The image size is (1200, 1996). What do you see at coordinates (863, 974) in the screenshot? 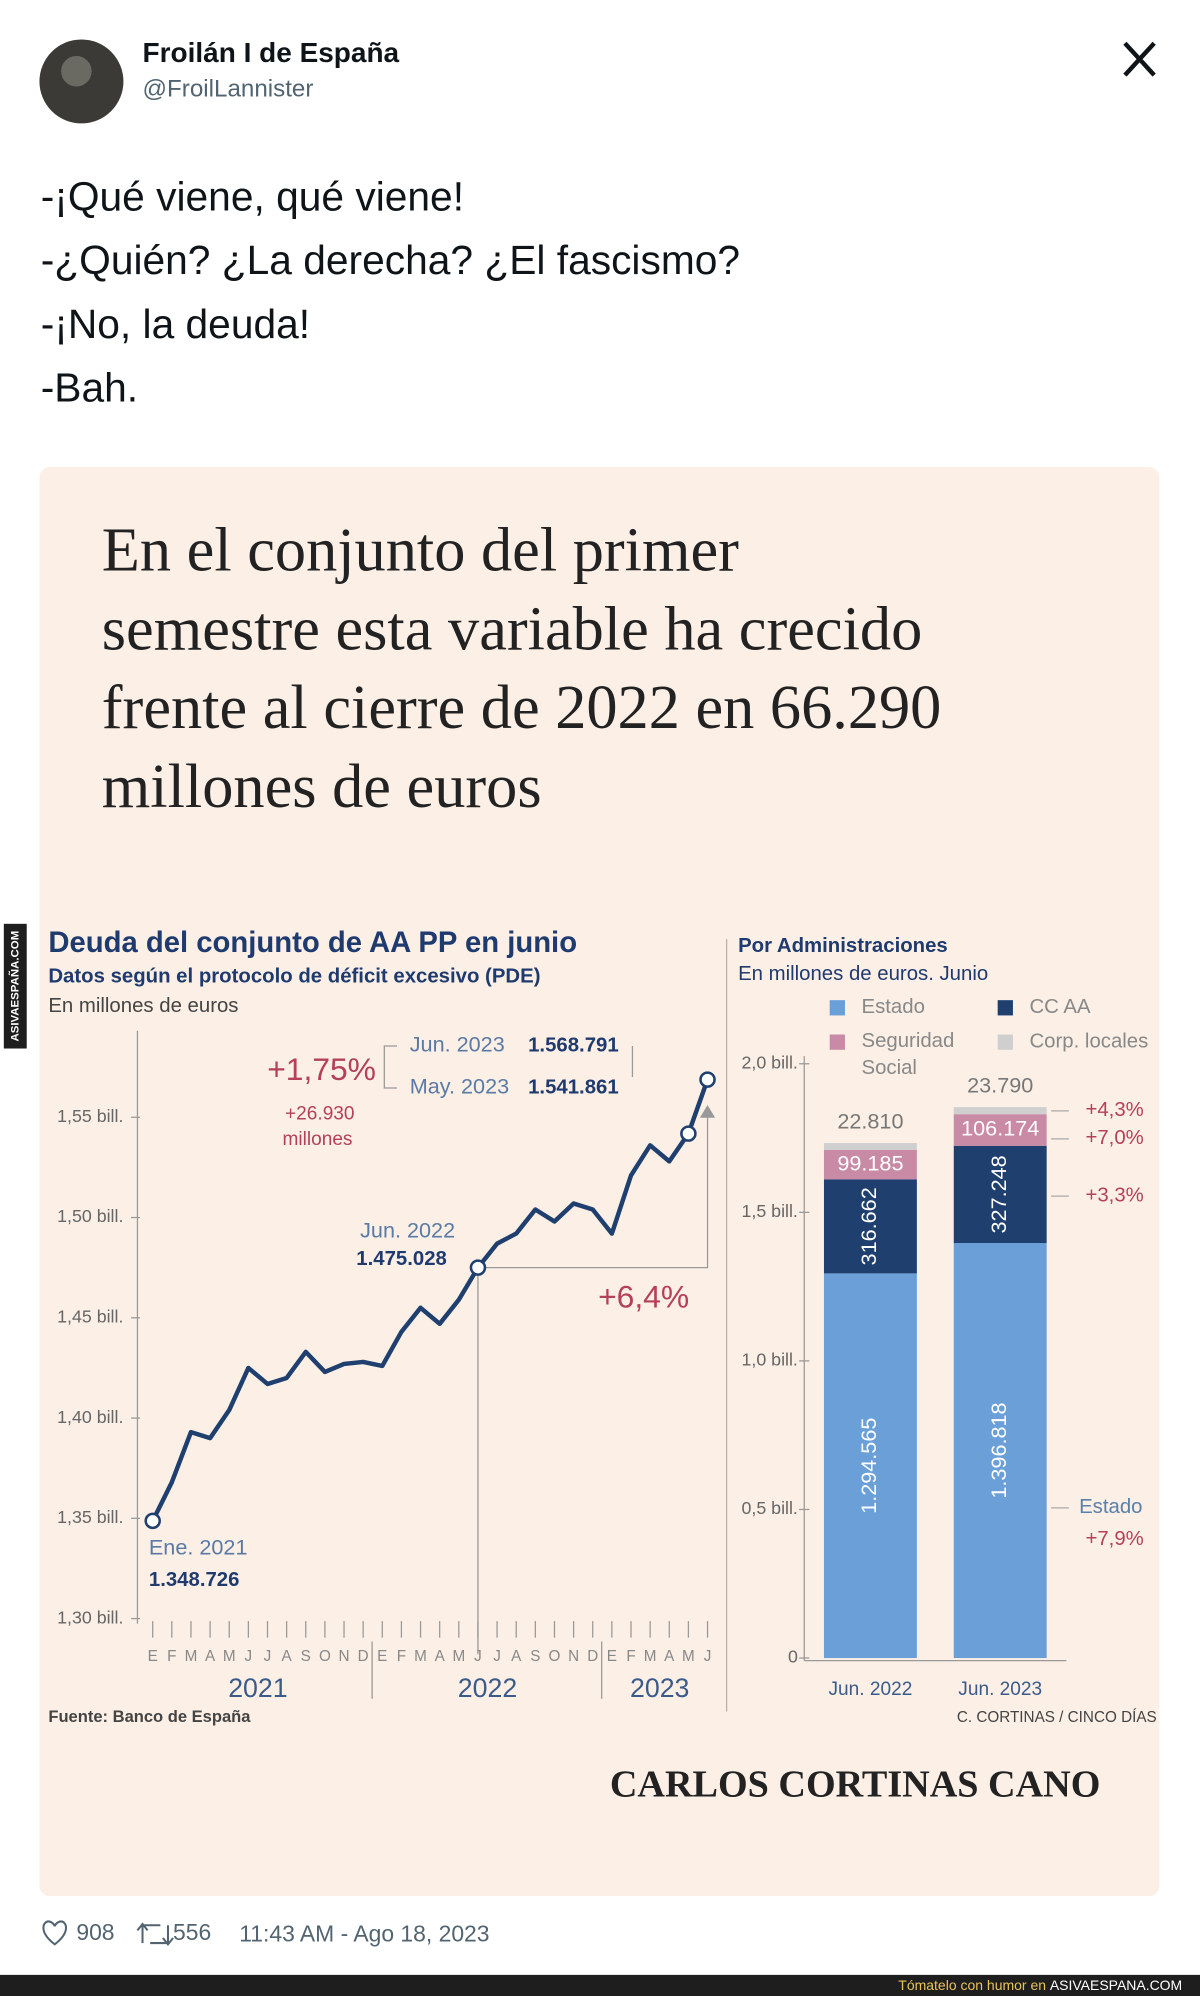
I see `chart-subtitle: En millones de euros. Junio` at bounding box center [863, 974].